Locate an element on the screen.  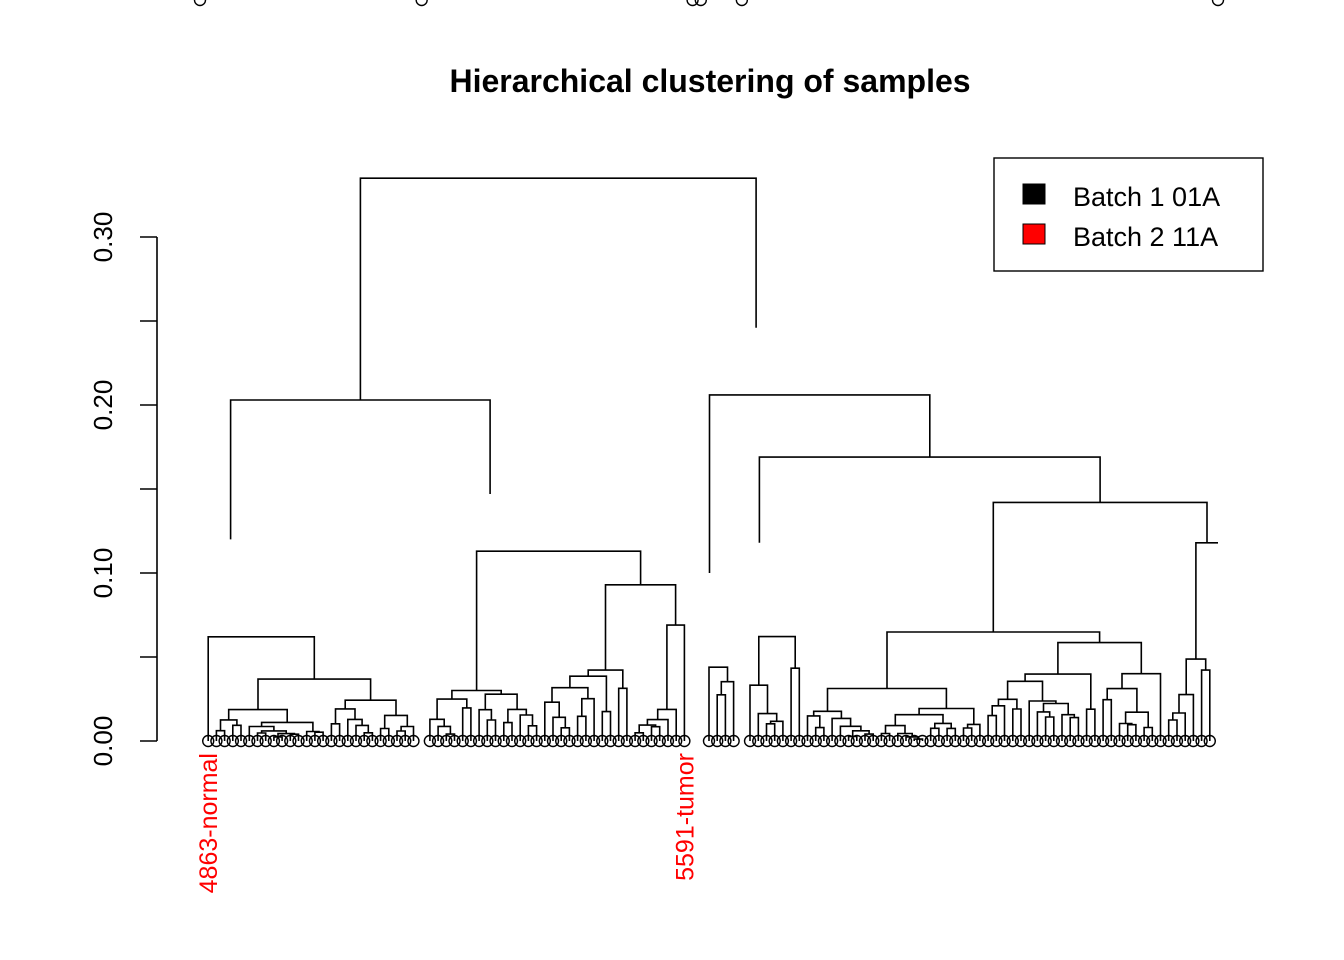
legend-label-batch-1: Batch 1 01A is located at coordinates (1146, 197).